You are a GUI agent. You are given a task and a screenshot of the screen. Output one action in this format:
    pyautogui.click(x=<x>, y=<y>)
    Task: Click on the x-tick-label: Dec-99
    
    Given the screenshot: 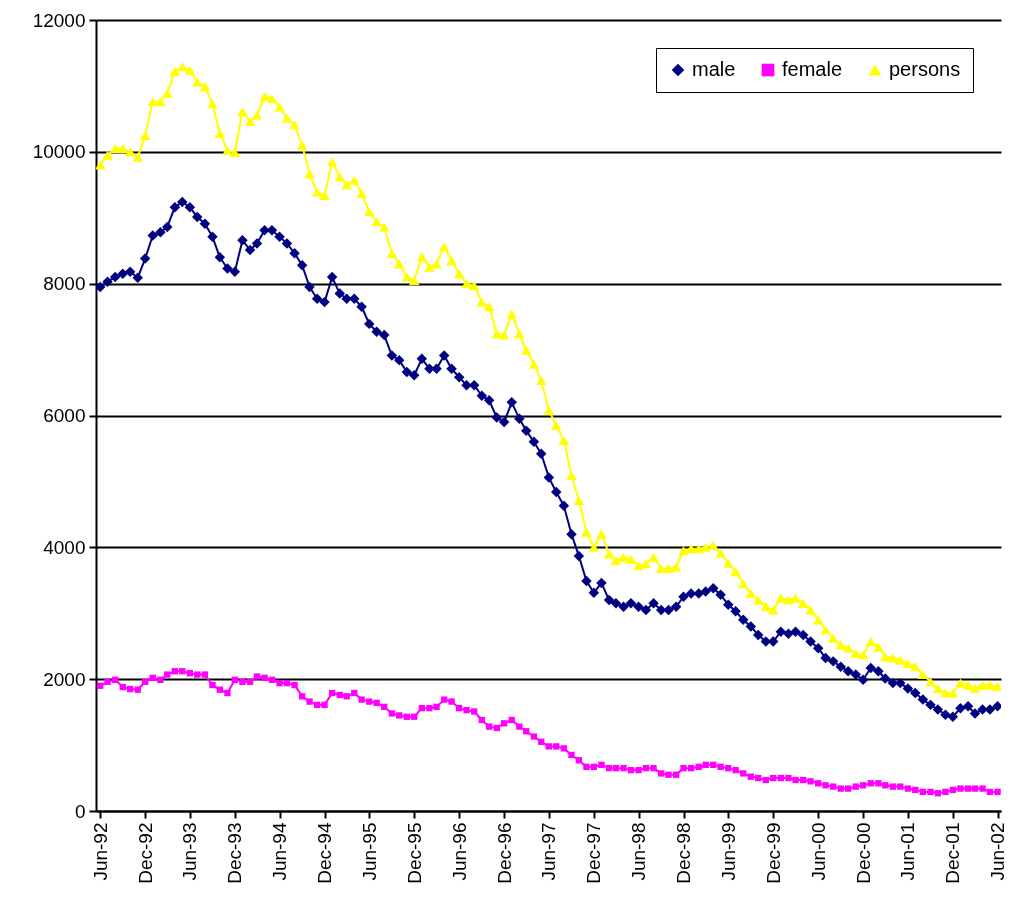 What is the action you would take?
    pyautogui.click(x=773, y=853)
    